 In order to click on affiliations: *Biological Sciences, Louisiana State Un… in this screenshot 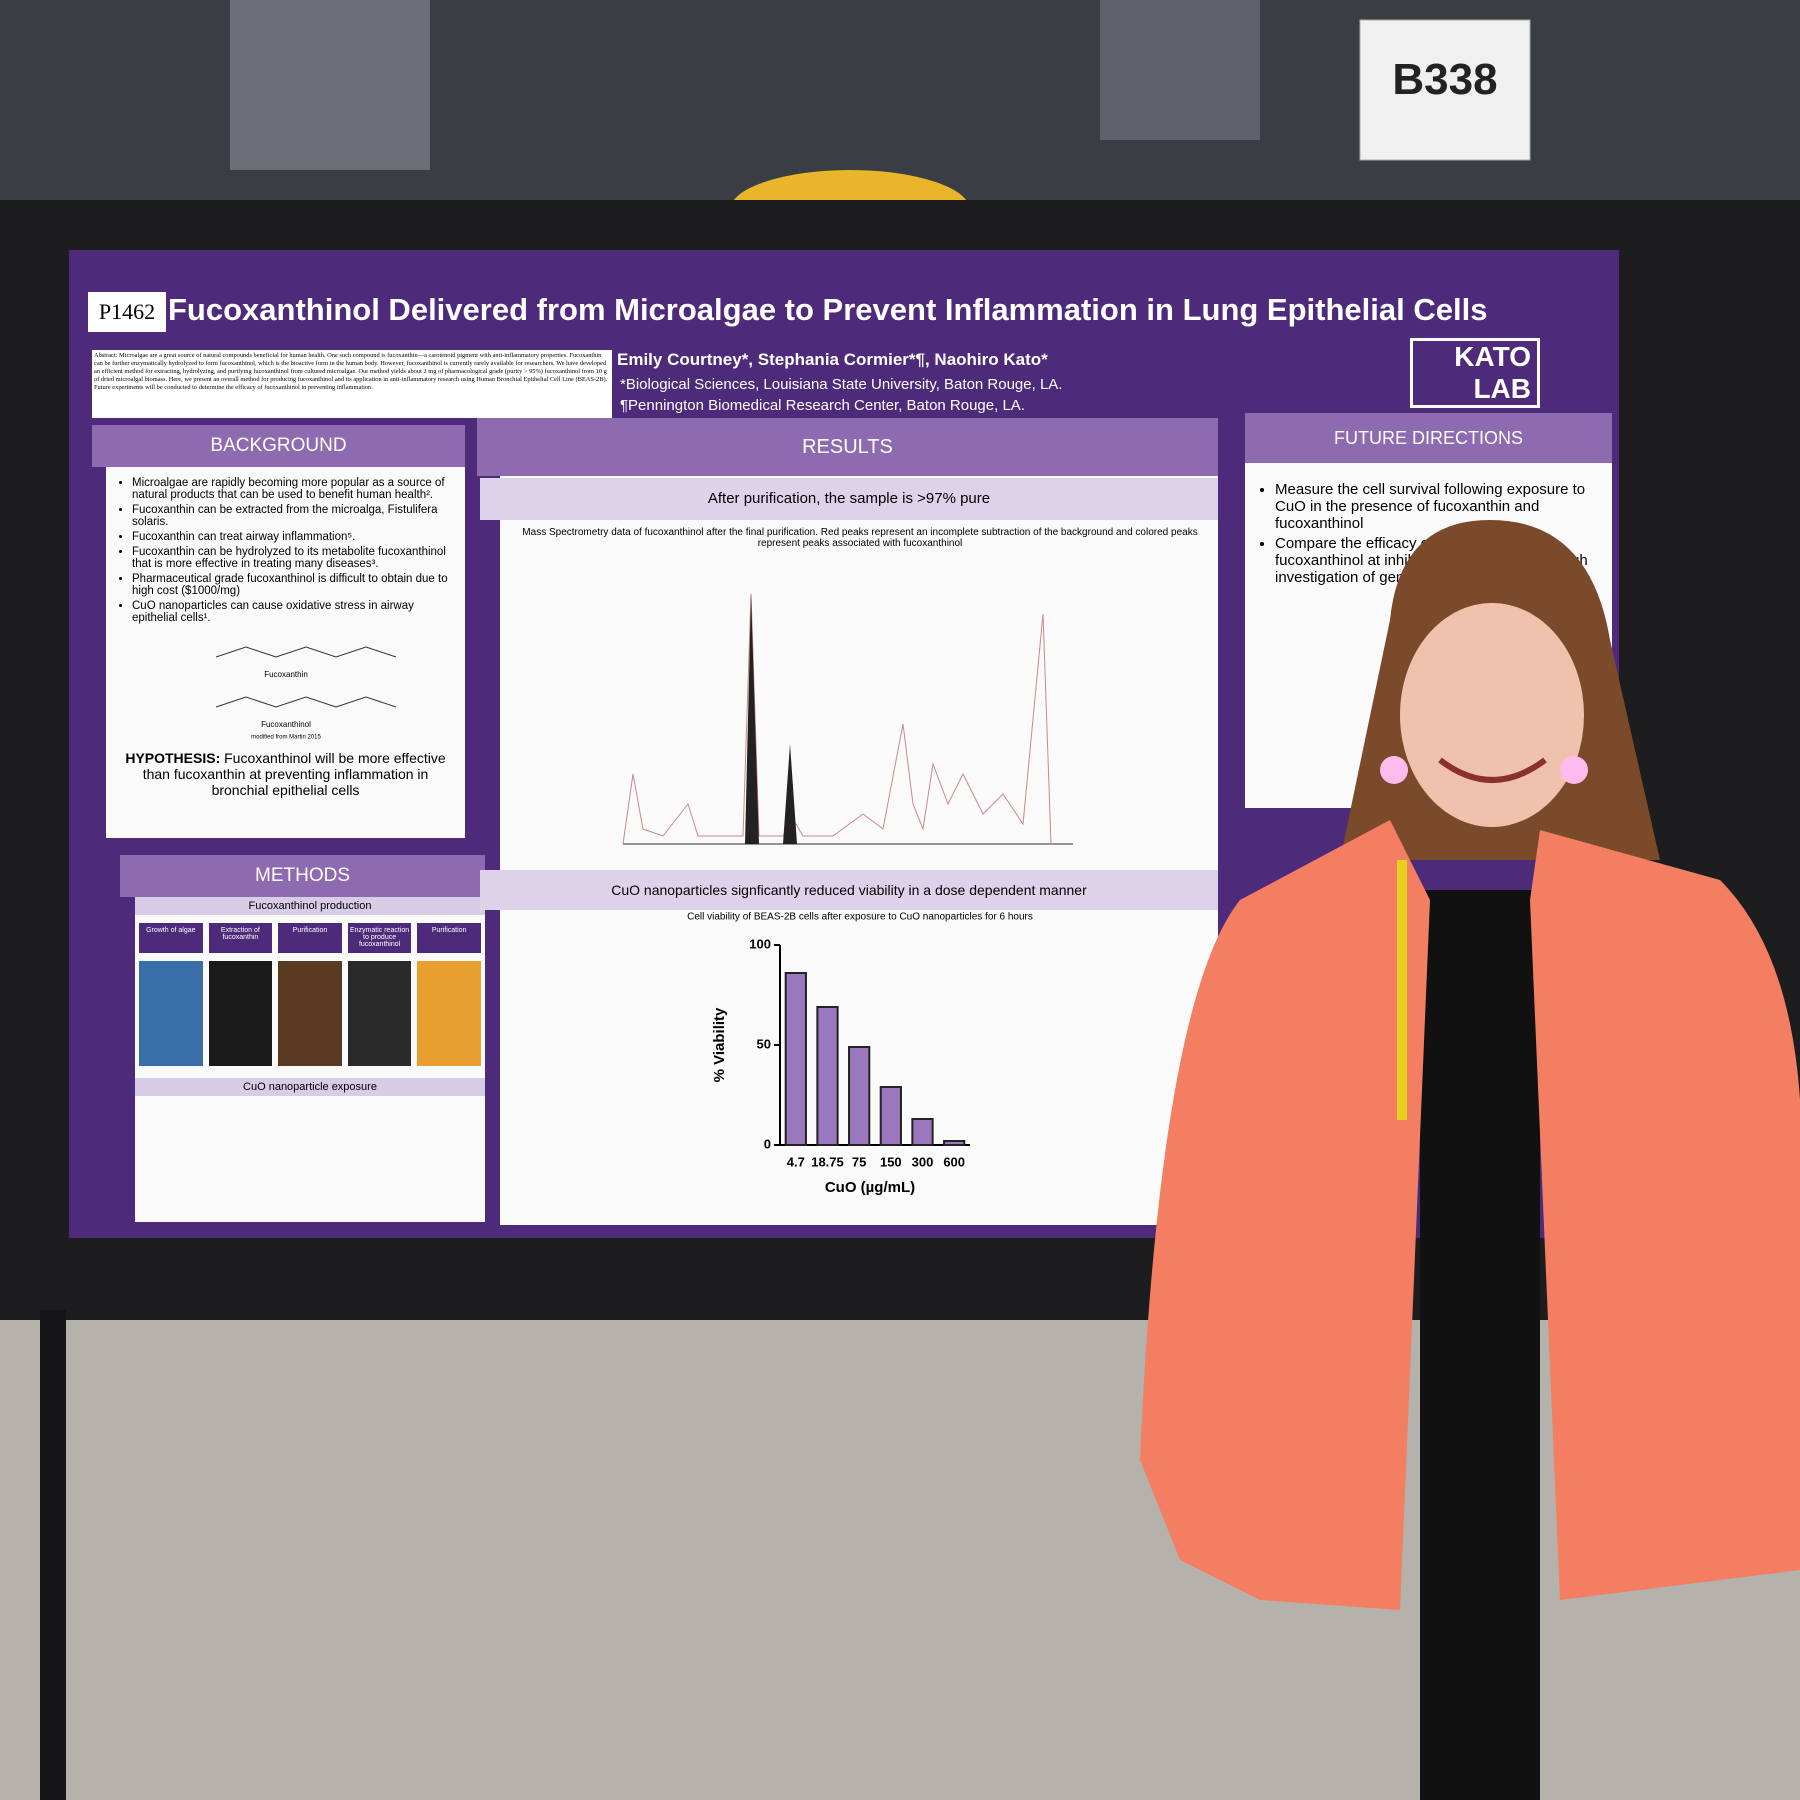, I will do `click(841, 395)`.